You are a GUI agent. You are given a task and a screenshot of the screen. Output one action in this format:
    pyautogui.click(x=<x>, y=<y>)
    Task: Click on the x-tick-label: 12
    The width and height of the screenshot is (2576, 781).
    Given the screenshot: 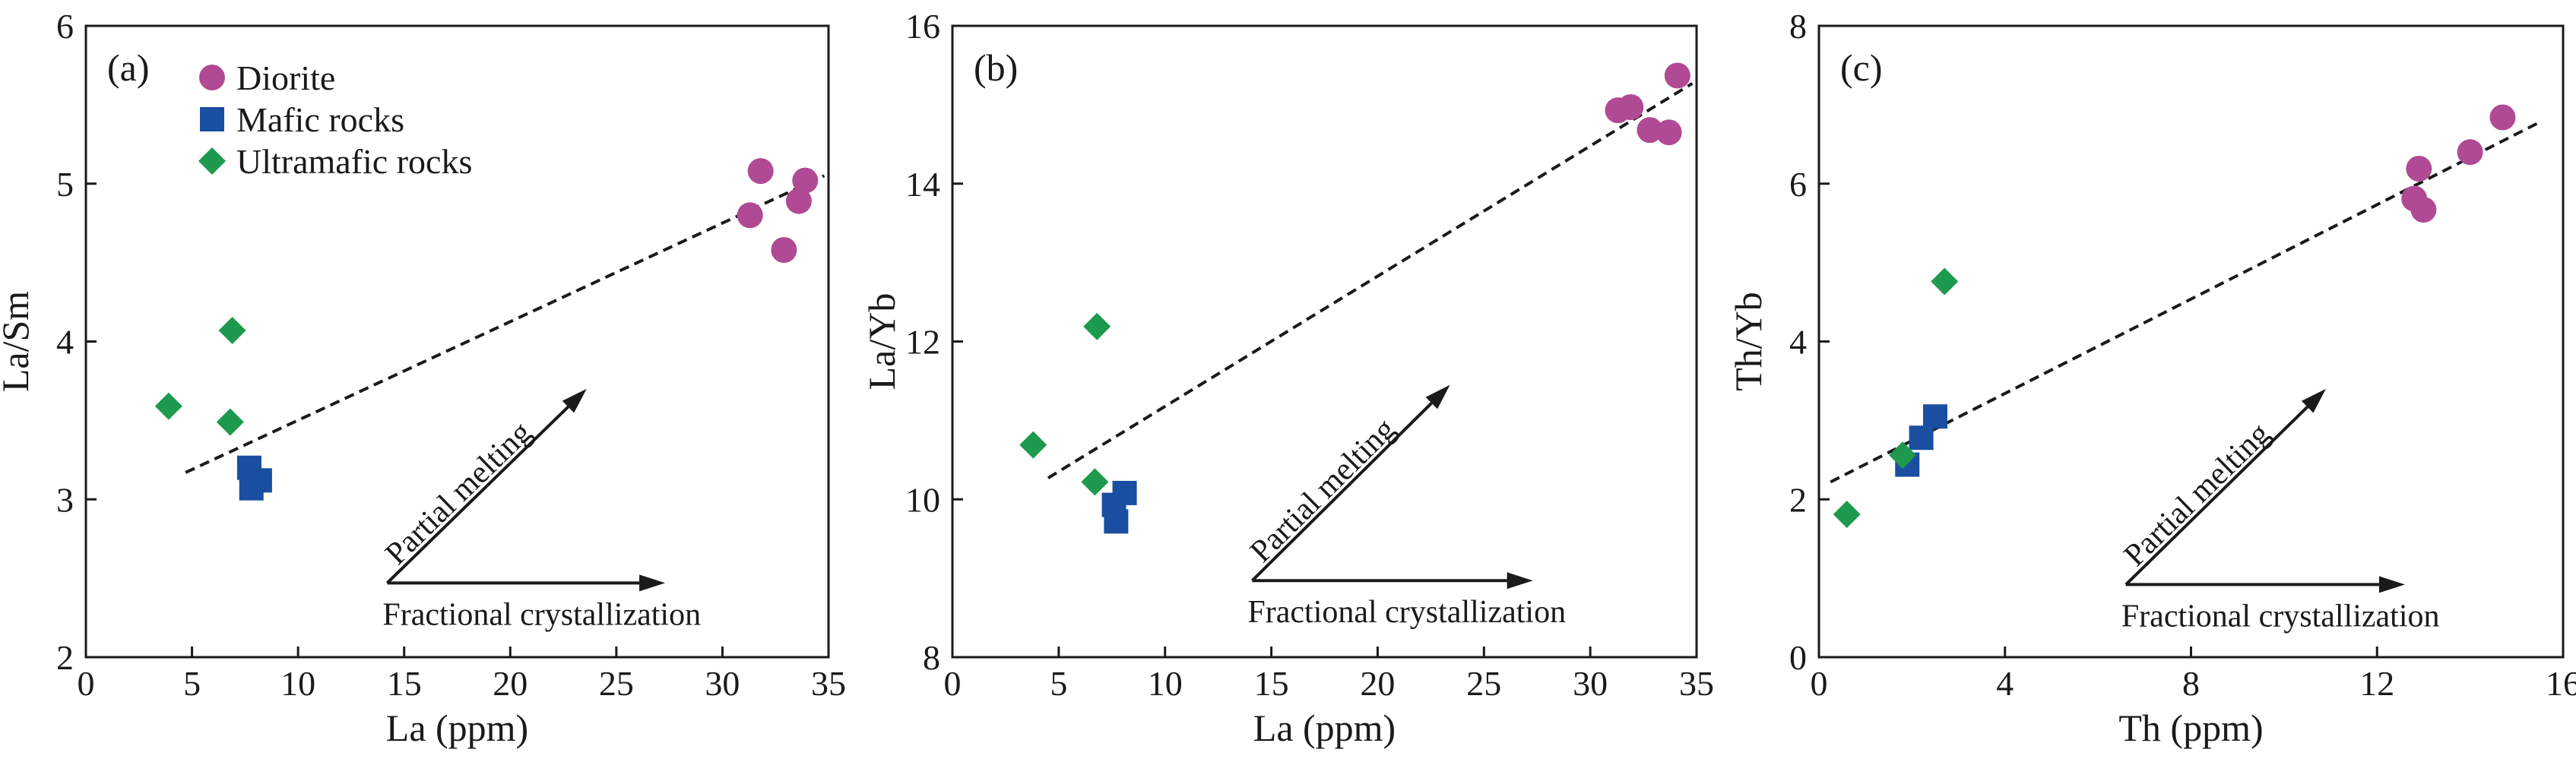 What is the action you would take?
    pyautogui.click(x=2376, y=683)
    